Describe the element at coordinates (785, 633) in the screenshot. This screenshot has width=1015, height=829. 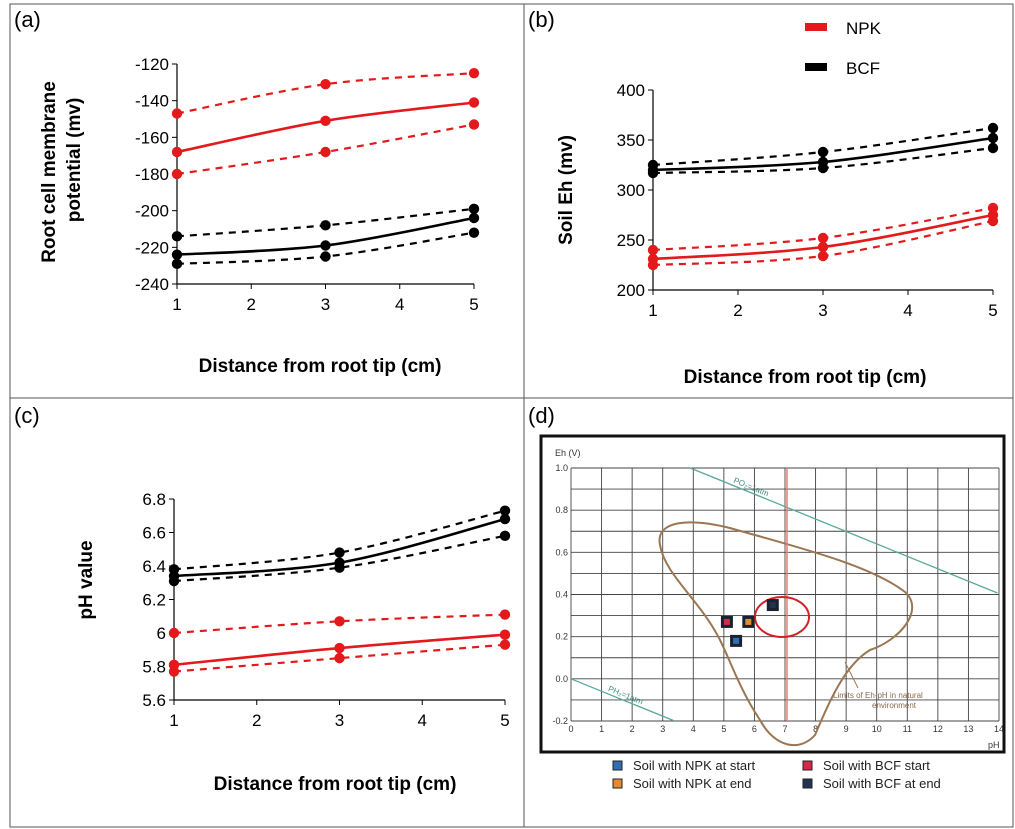
I see `natural-environment-boundary` at that location.